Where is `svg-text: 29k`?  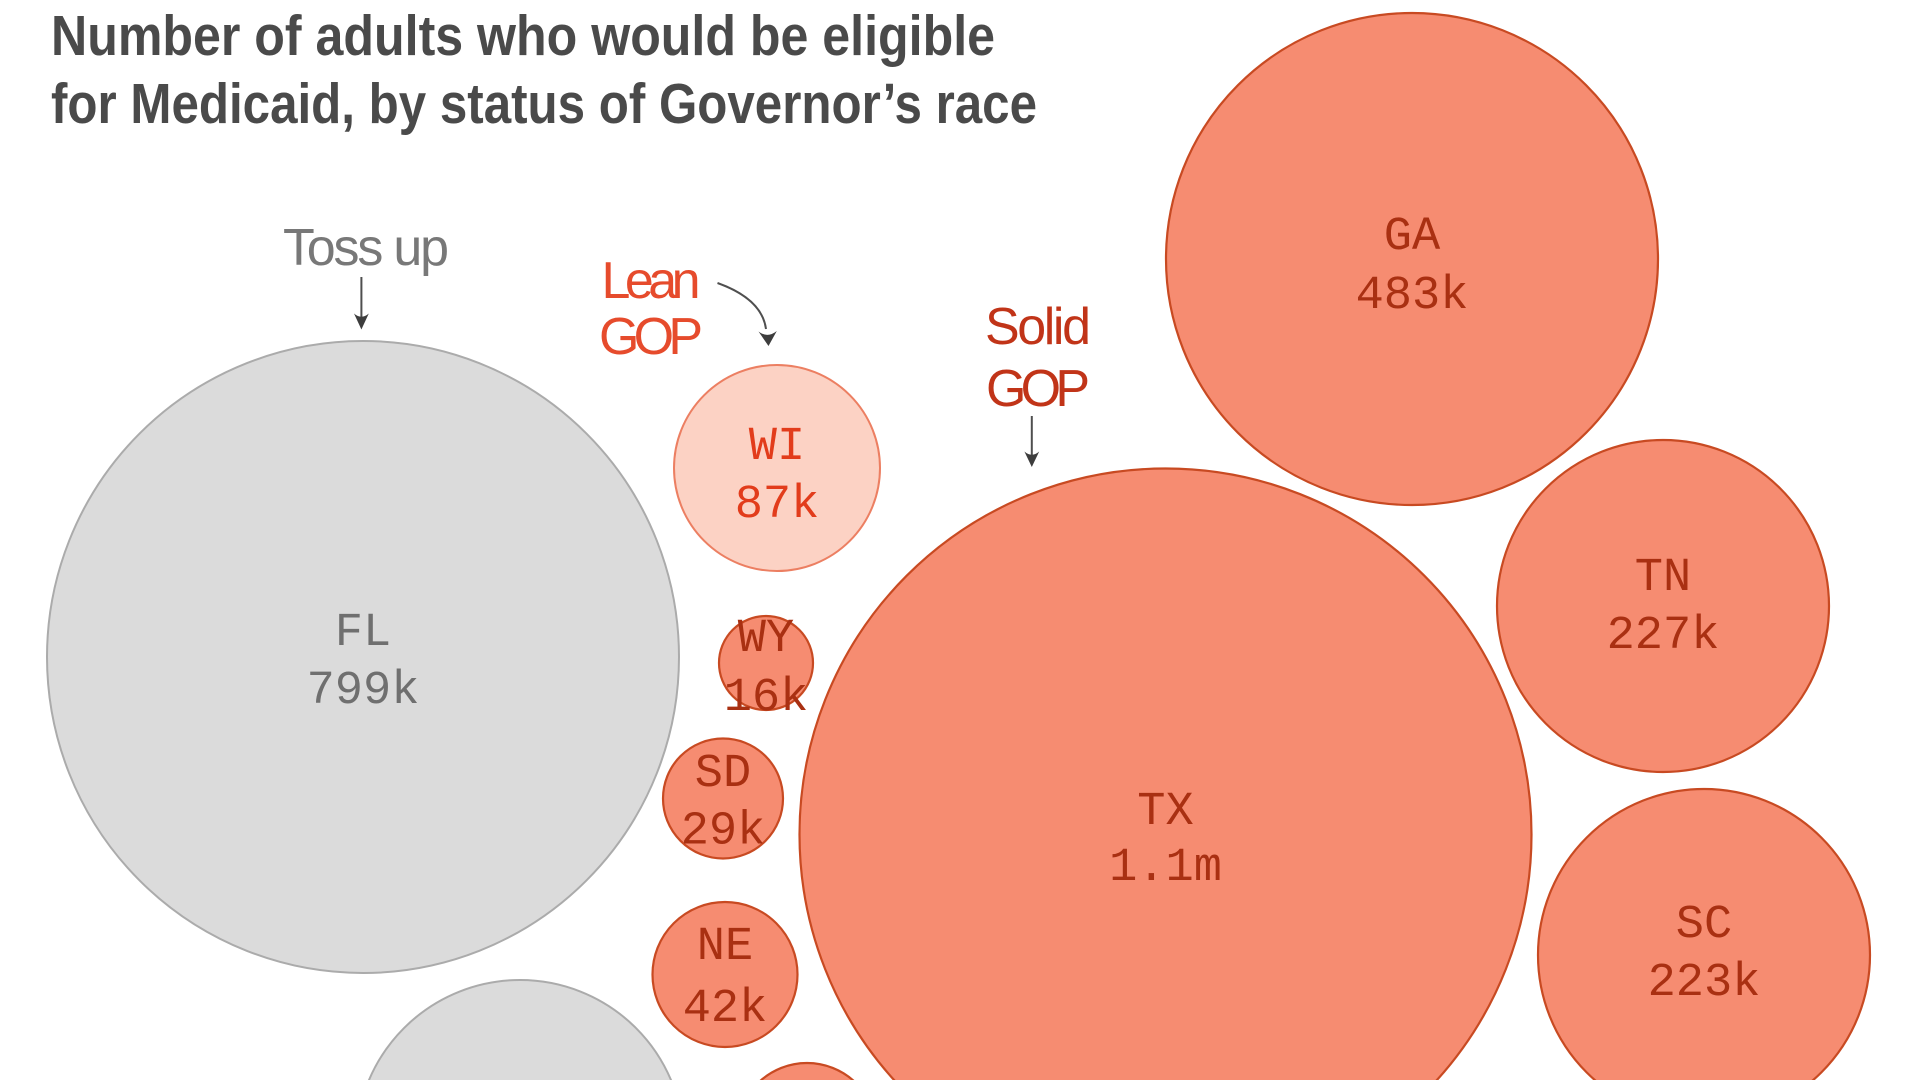 svg-text: 29k is located at coordinates (723, 832).